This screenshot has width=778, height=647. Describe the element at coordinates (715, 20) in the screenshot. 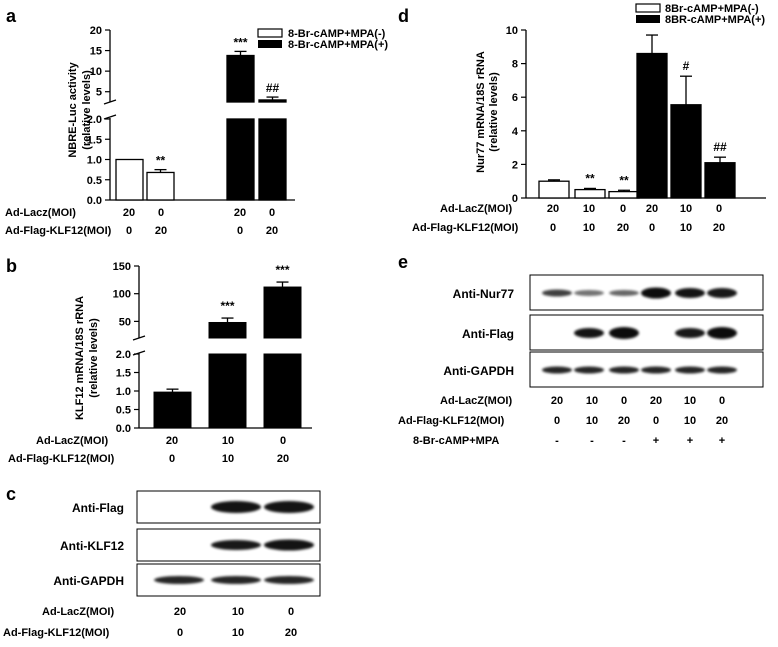

I see `panel-d-legend-filled: 8BR-cAMP+MPA(+)` at that location.